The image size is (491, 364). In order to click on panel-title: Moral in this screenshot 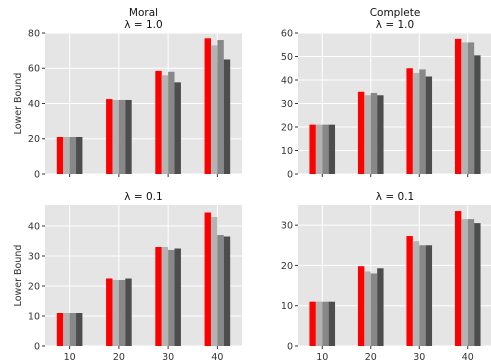, I will do `click(143, 13)`.